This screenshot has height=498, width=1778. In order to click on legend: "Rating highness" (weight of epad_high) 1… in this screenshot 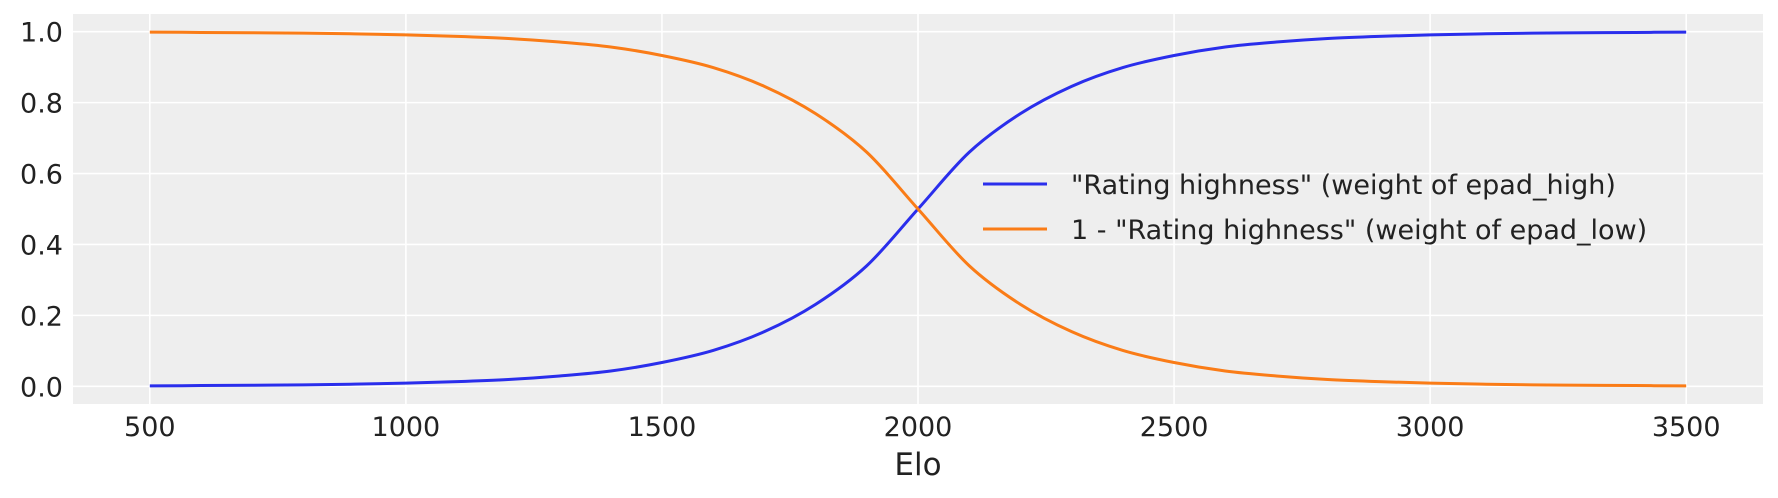, I will do `click(1315, 208)`.